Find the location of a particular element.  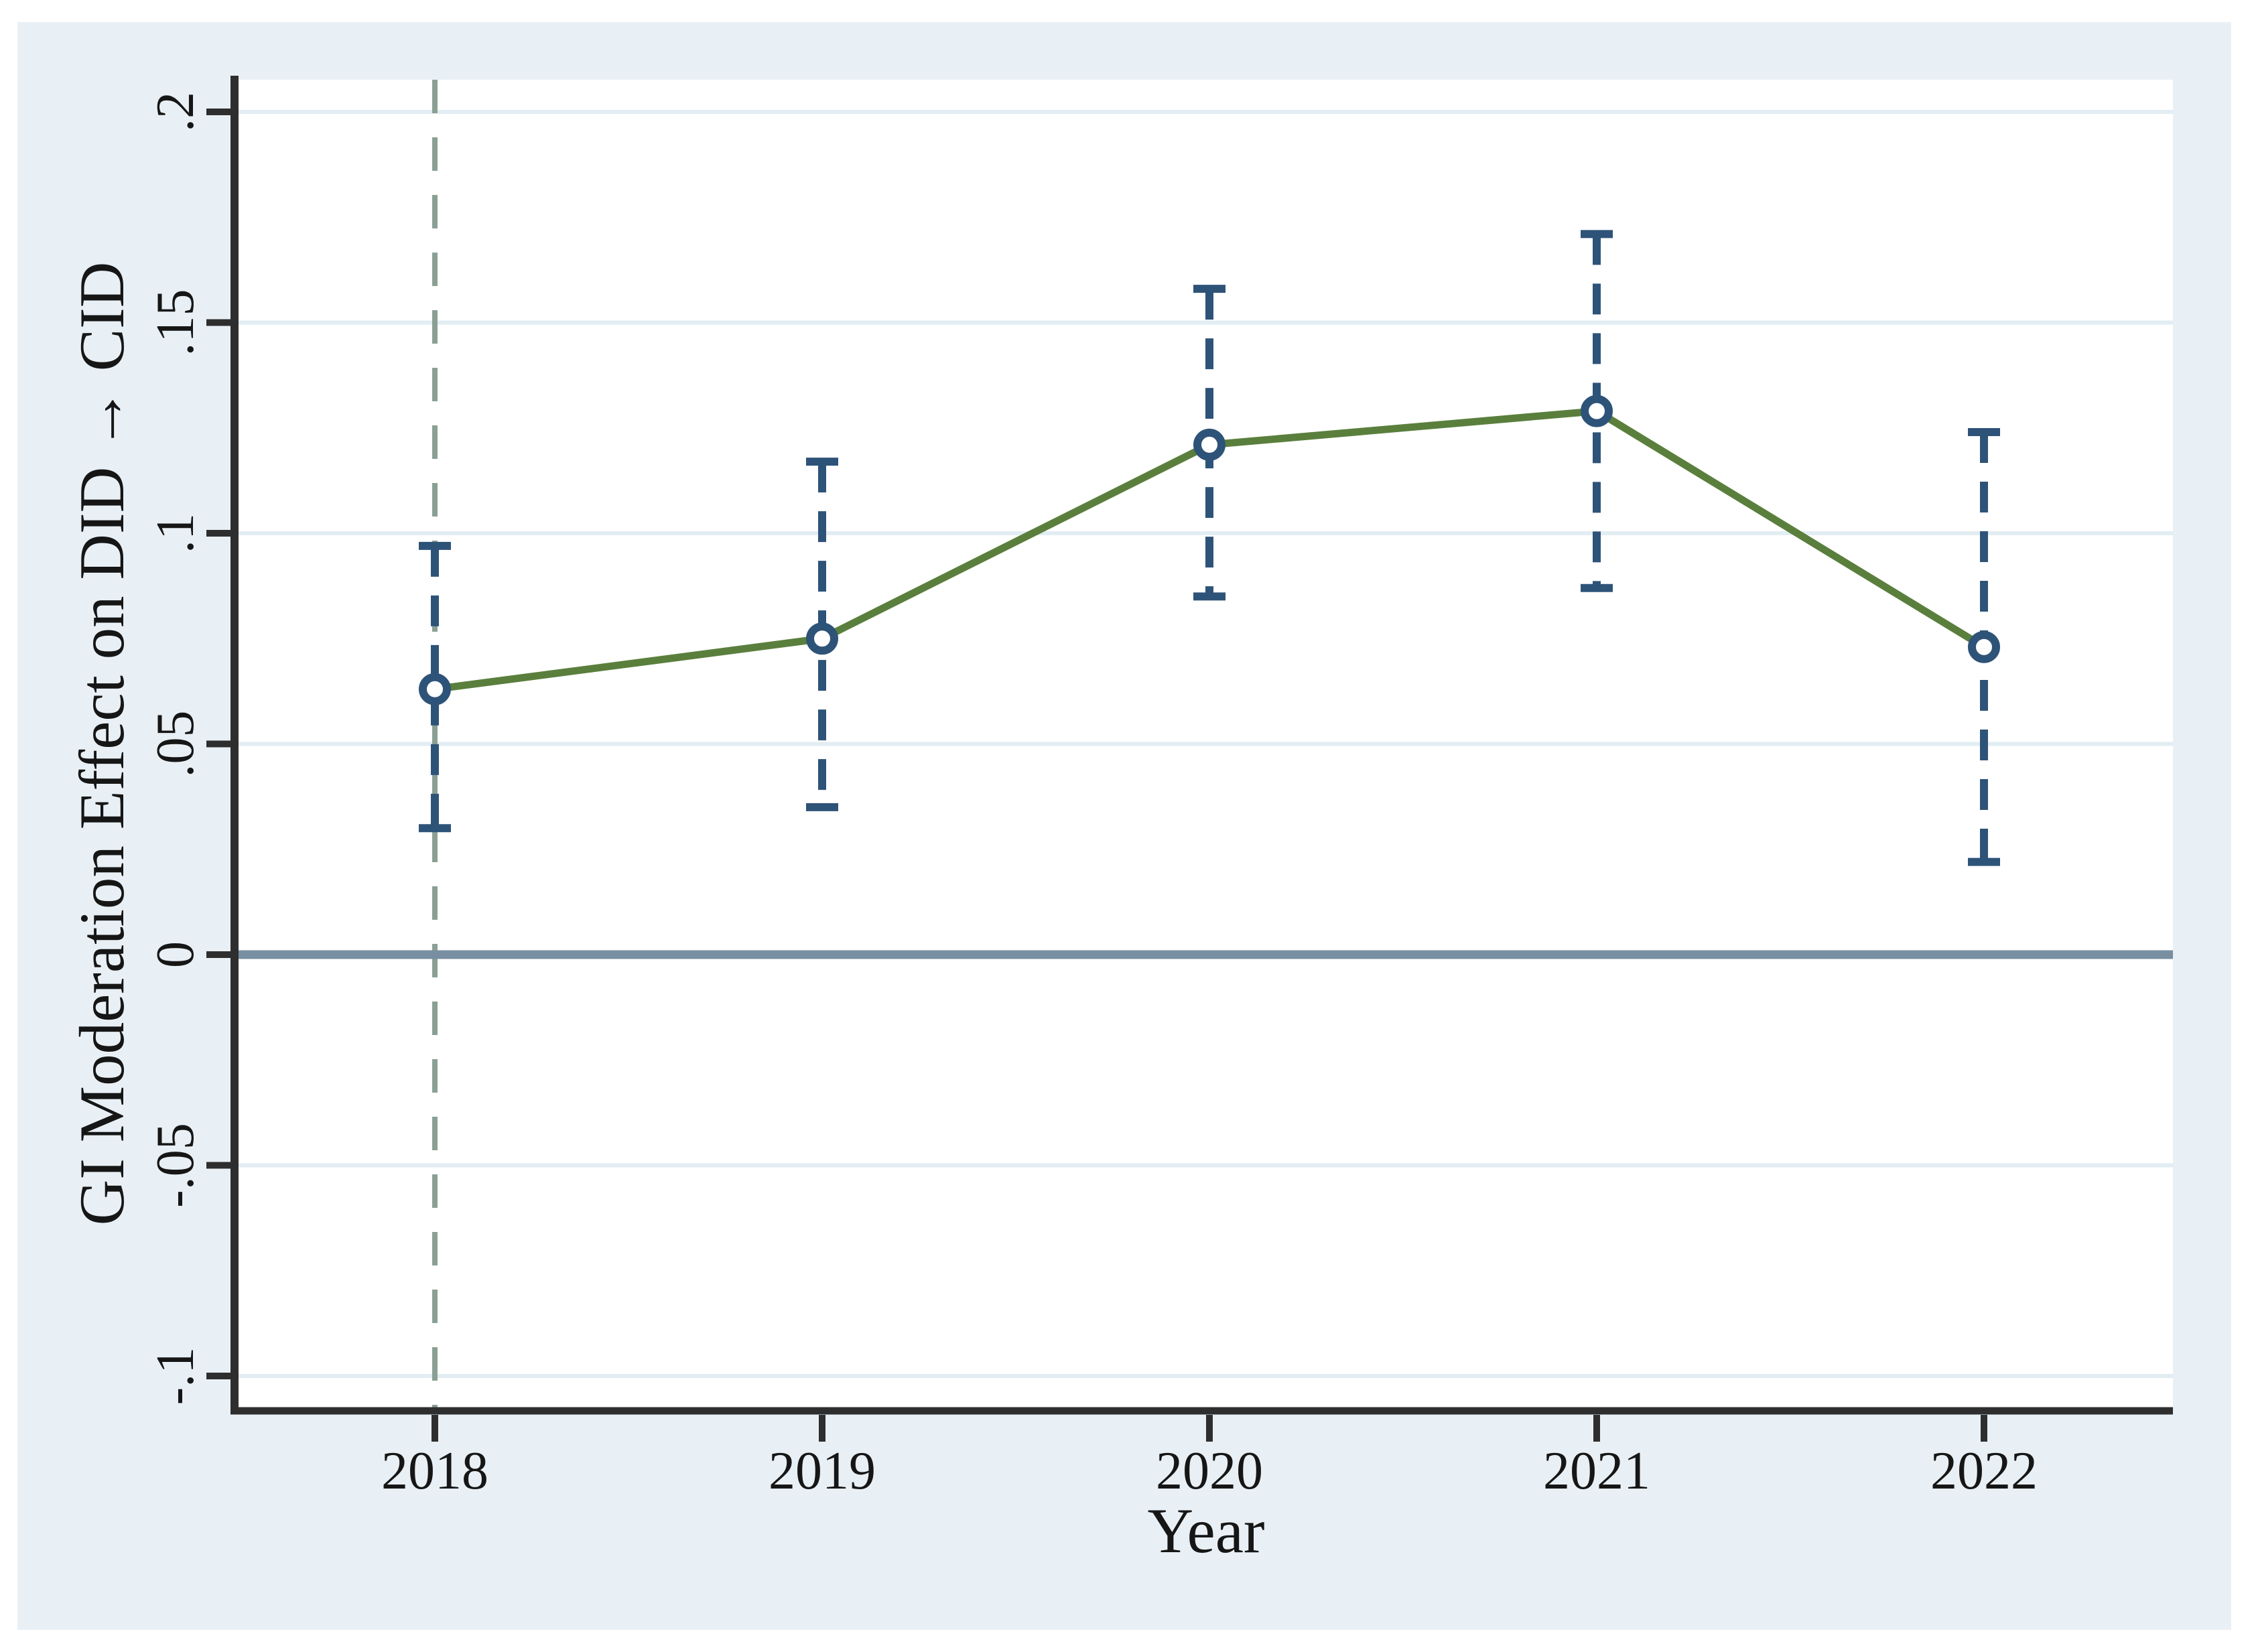

y-tick-label: .2 is located at coordinates (175, 112).